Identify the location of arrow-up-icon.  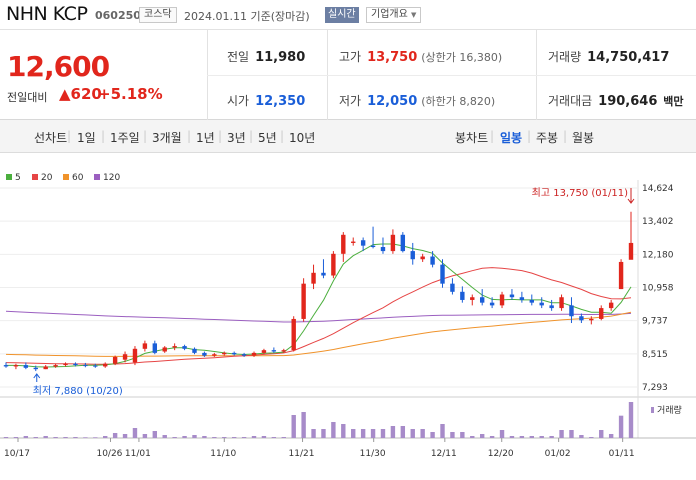
(37, 376).